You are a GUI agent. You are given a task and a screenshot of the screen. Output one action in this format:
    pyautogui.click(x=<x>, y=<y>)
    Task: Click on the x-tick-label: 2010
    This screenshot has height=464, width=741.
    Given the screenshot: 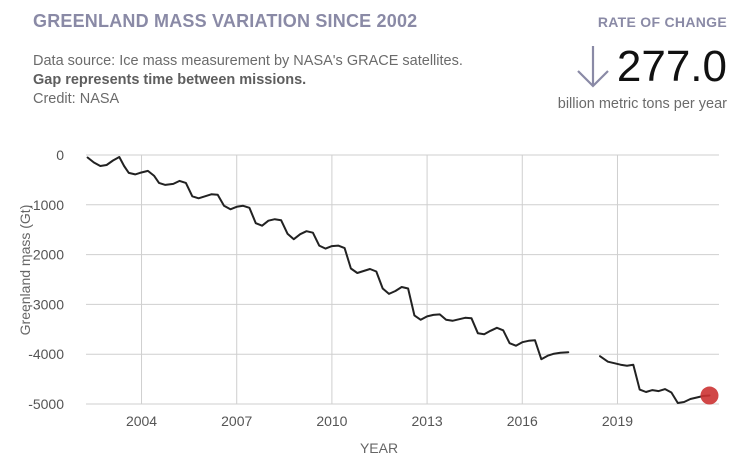 What is the action you would take?
    pyautogui.click(x=331, y=421)
    